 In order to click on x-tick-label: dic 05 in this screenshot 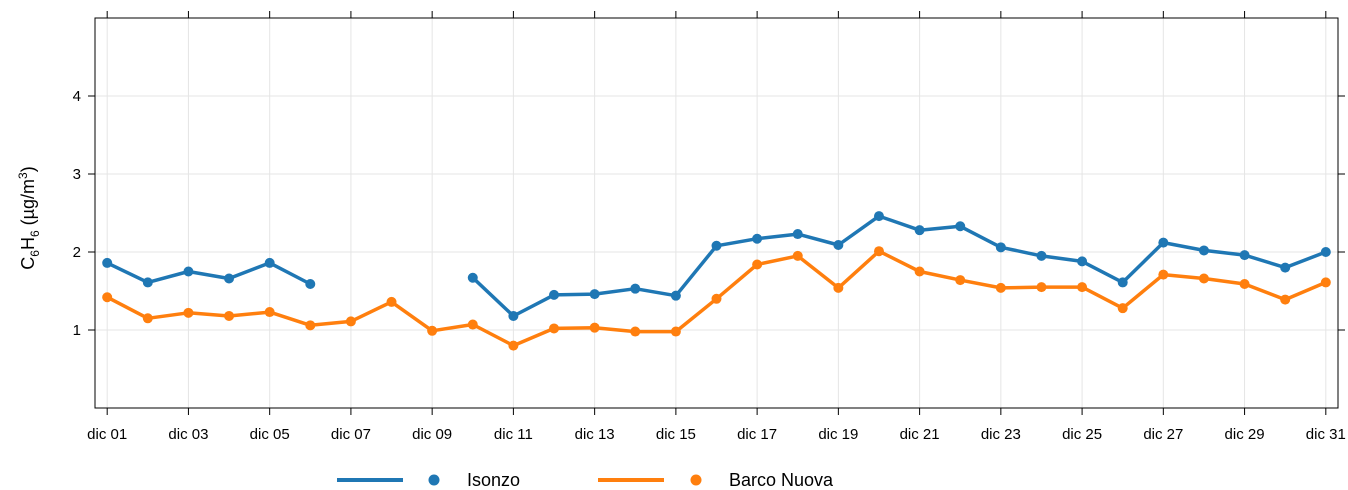, I will do `click(270, 434)`.